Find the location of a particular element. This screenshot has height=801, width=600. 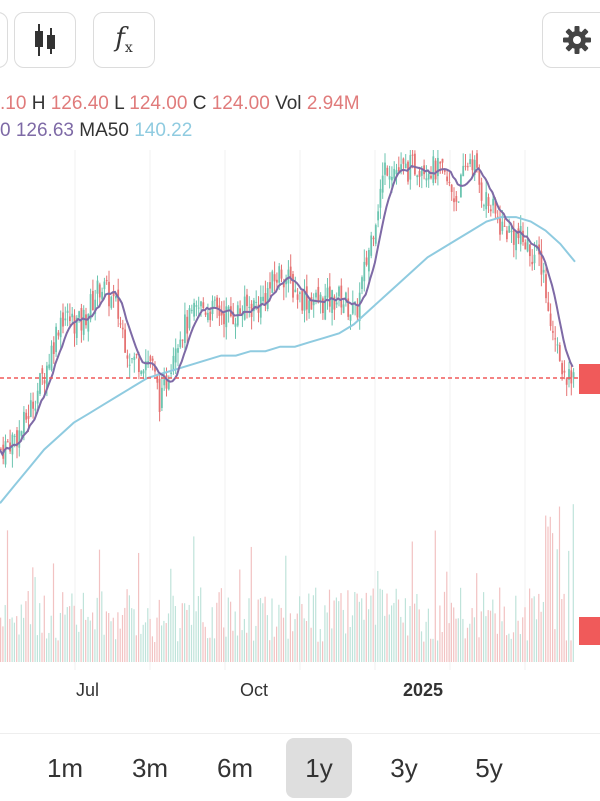

toolbar-button-partial is located at coordinates (4, 40).